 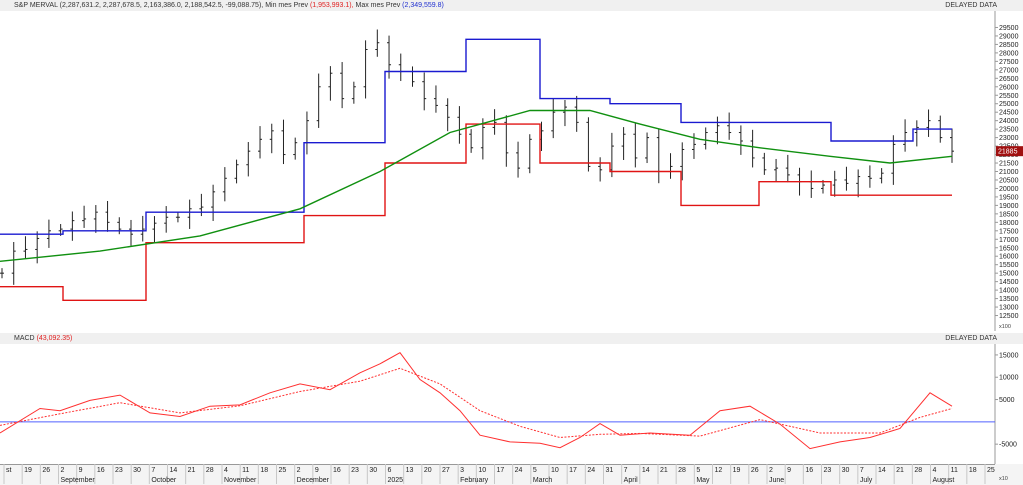 What do you see at coordinates (1009, 248) in the screenshot?
I see `y-tick-label: 16500` at bounding box center [1009, 248].